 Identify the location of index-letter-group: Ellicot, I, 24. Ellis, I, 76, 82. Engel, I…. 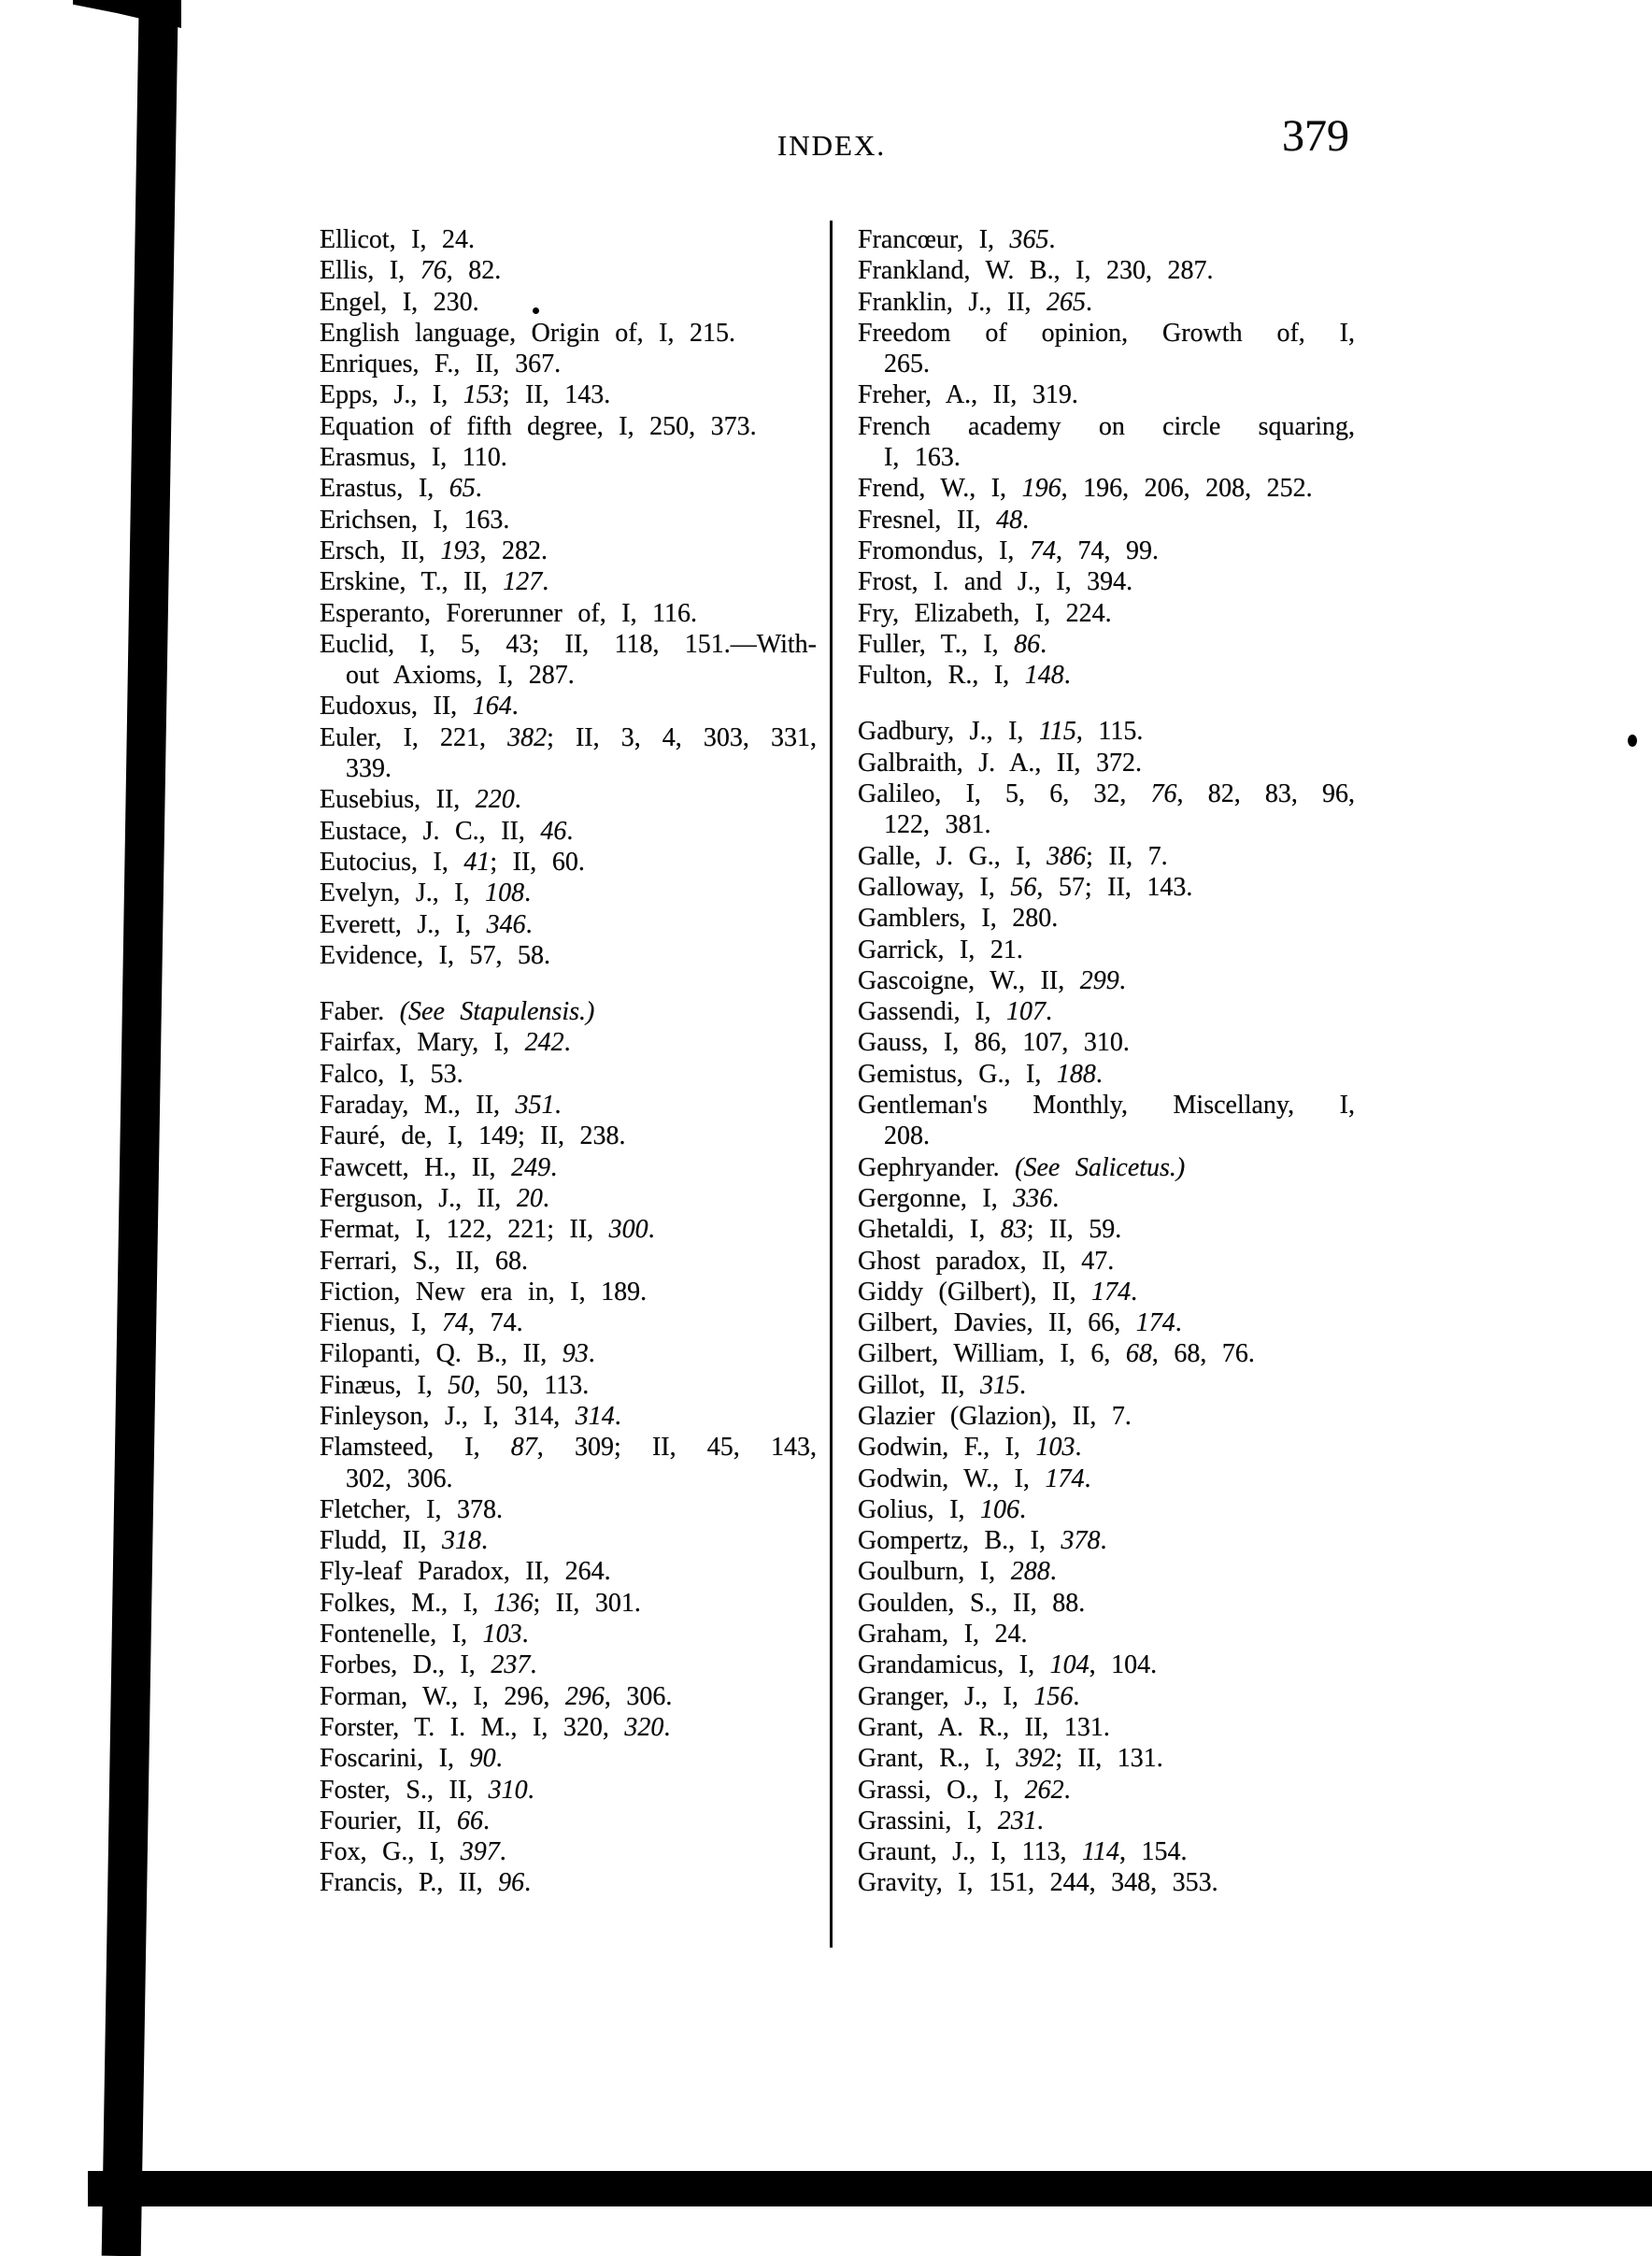
(569, 597).